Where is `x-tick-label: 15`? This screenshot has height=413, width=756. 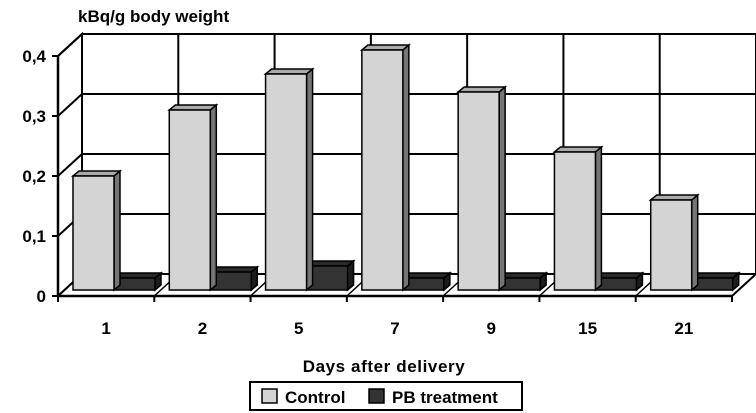
x-tick-label: 15 is located at coordinates (587, 328).